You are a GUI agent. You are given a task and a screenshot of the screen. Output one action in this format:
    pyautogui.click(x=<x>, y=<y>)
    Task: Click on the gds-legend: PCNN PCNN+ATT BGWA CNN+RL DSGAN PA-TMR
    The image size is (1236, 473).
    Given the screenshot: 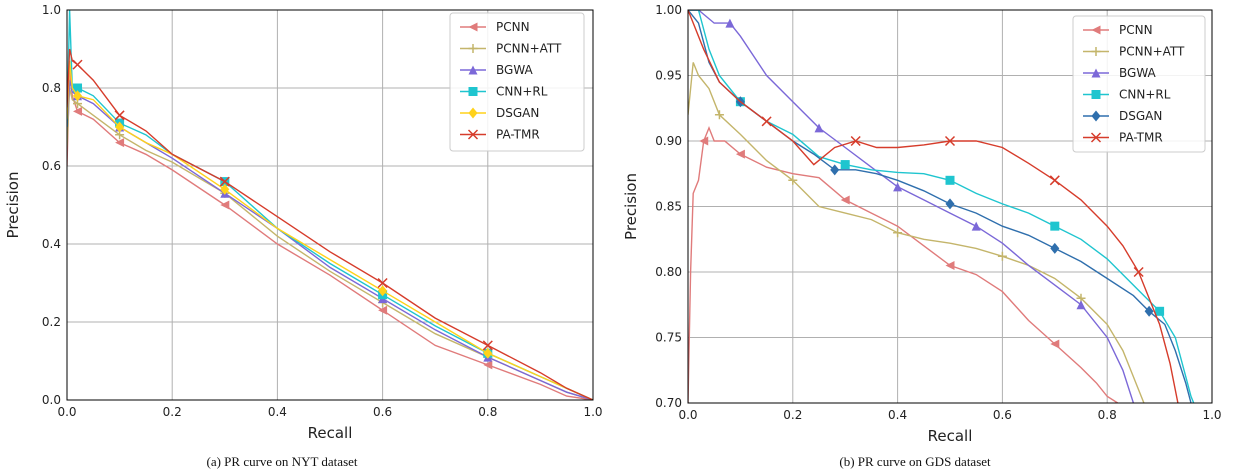 What is the action you would take?
    pyautogui.click(x=1139, y=84)
    